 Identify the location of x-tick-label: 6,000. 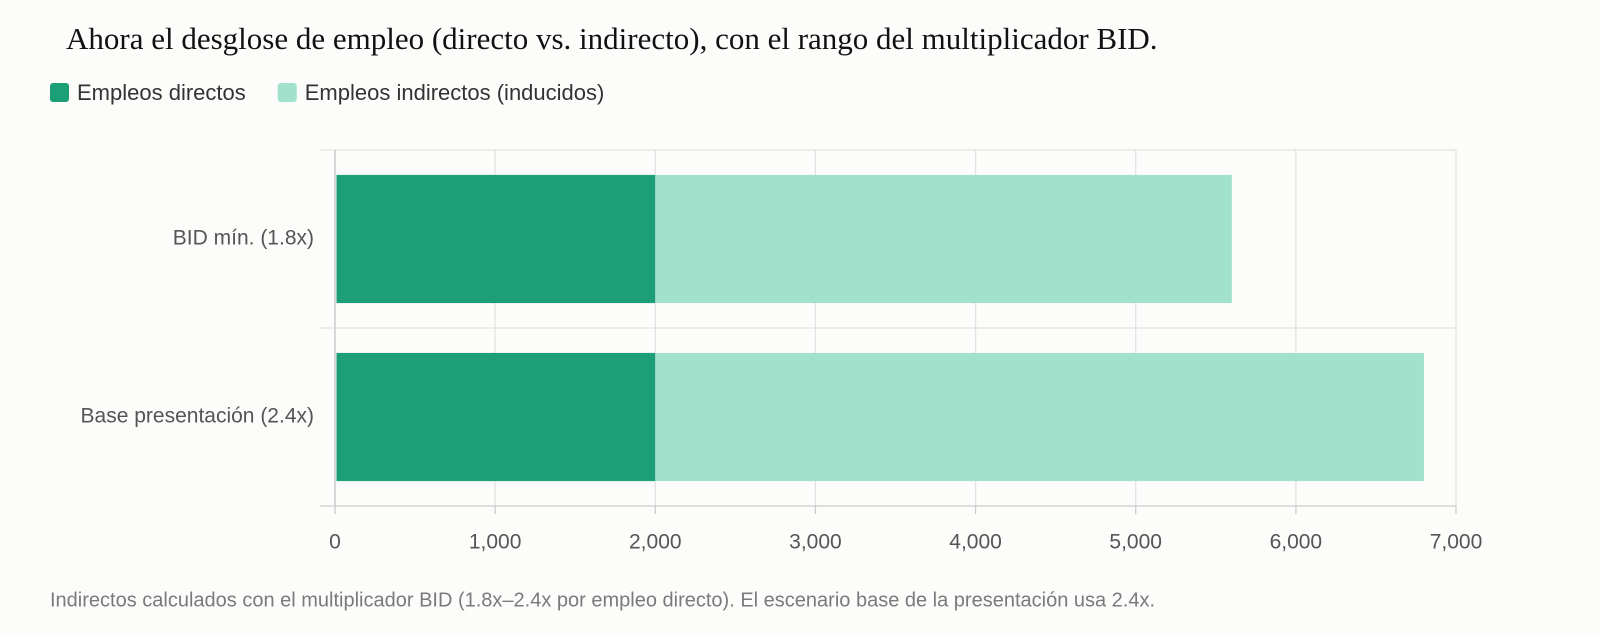
(1296, 542).